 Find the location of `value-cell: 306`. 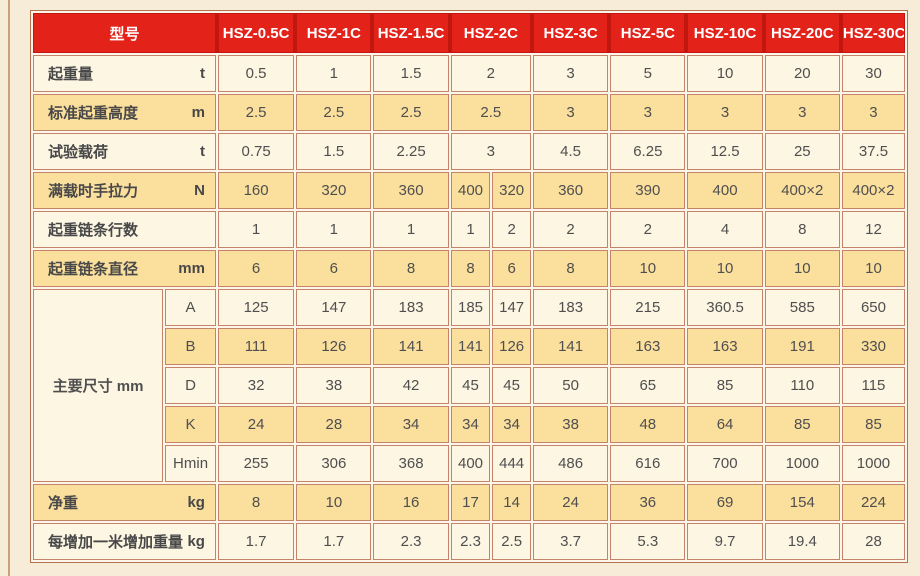

value-cell: 306 is located at coordinates (334, 463).